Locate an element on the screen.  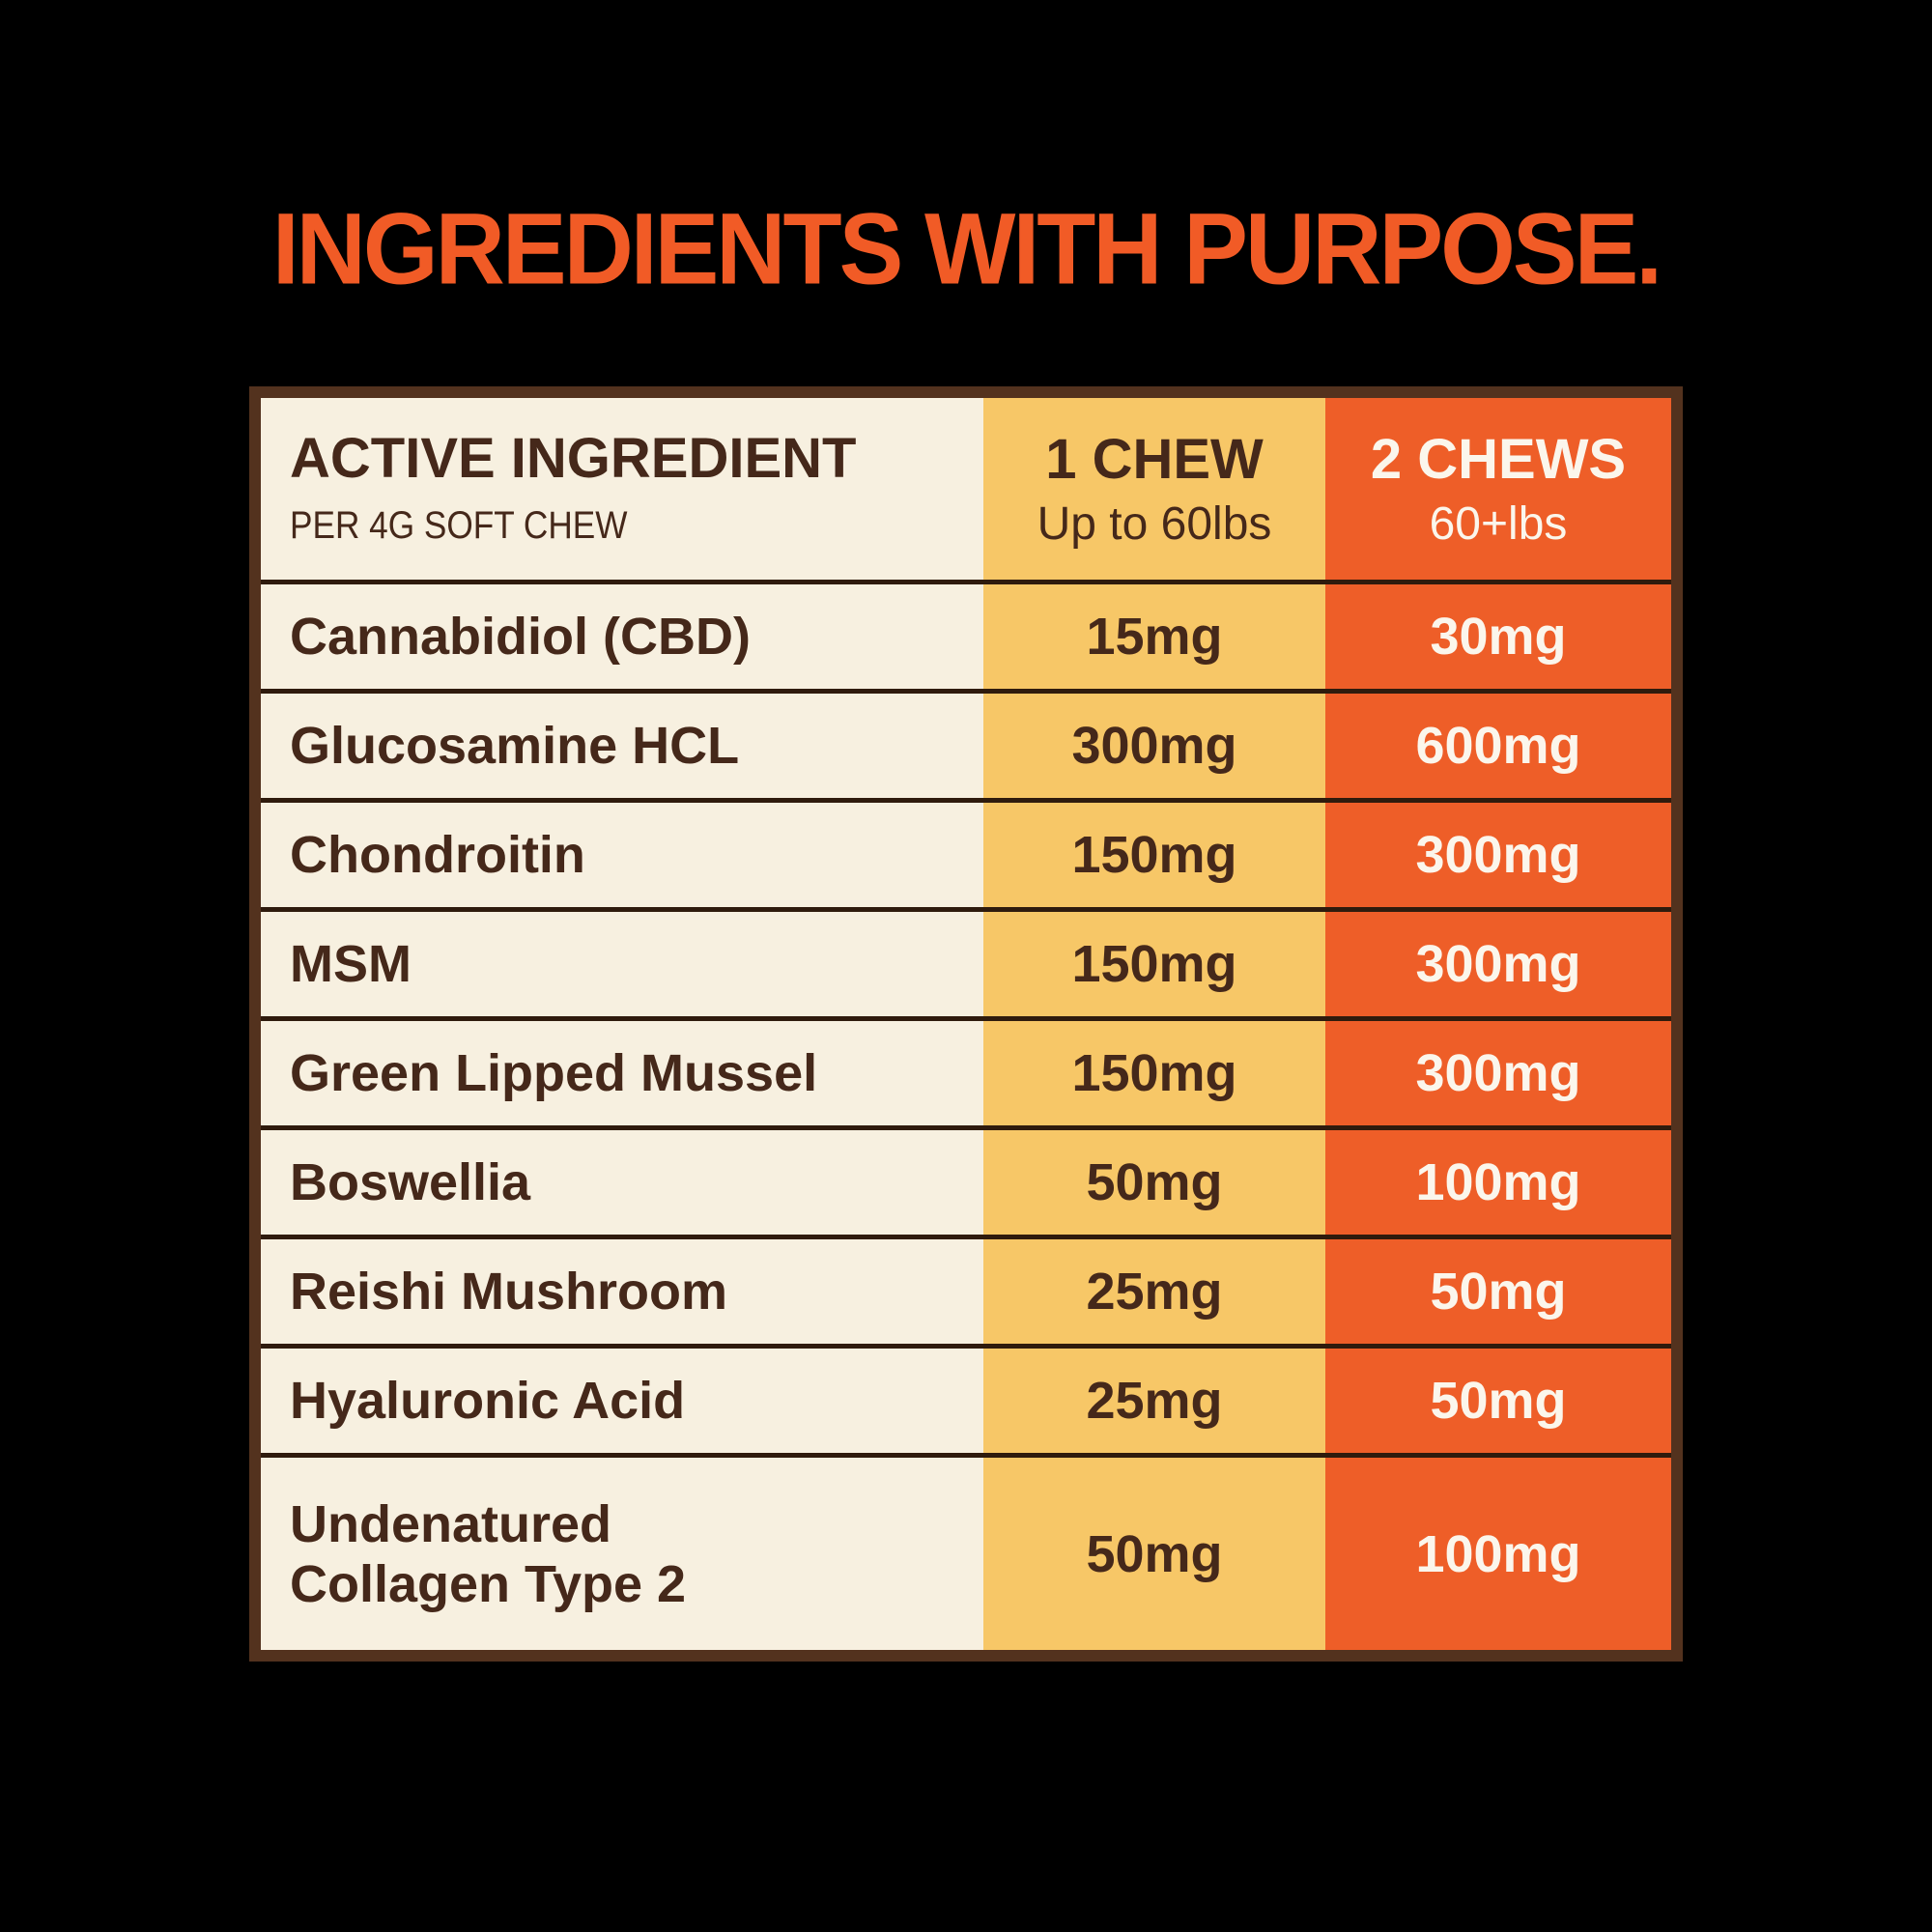
ingredient-cell: MSM is located at coordinates (622, 964).